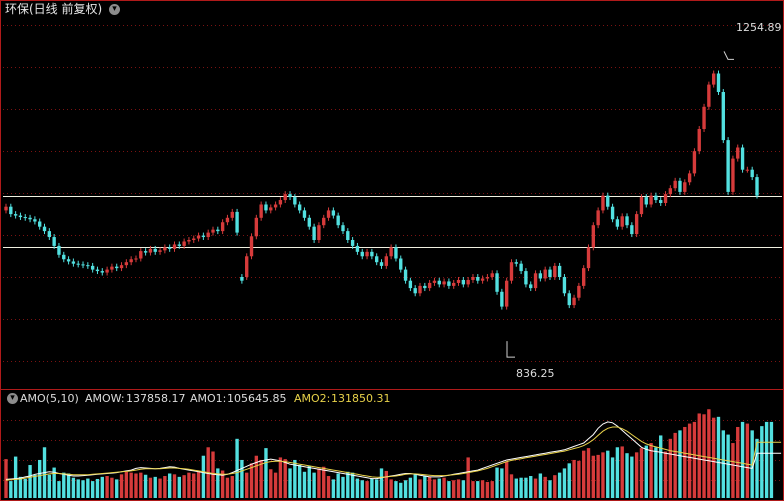 The image size is (784, 501). What do you see at coordinates (393, 451) in the screenshot?
I see `amo-lines` at bounding box center [393, 451].